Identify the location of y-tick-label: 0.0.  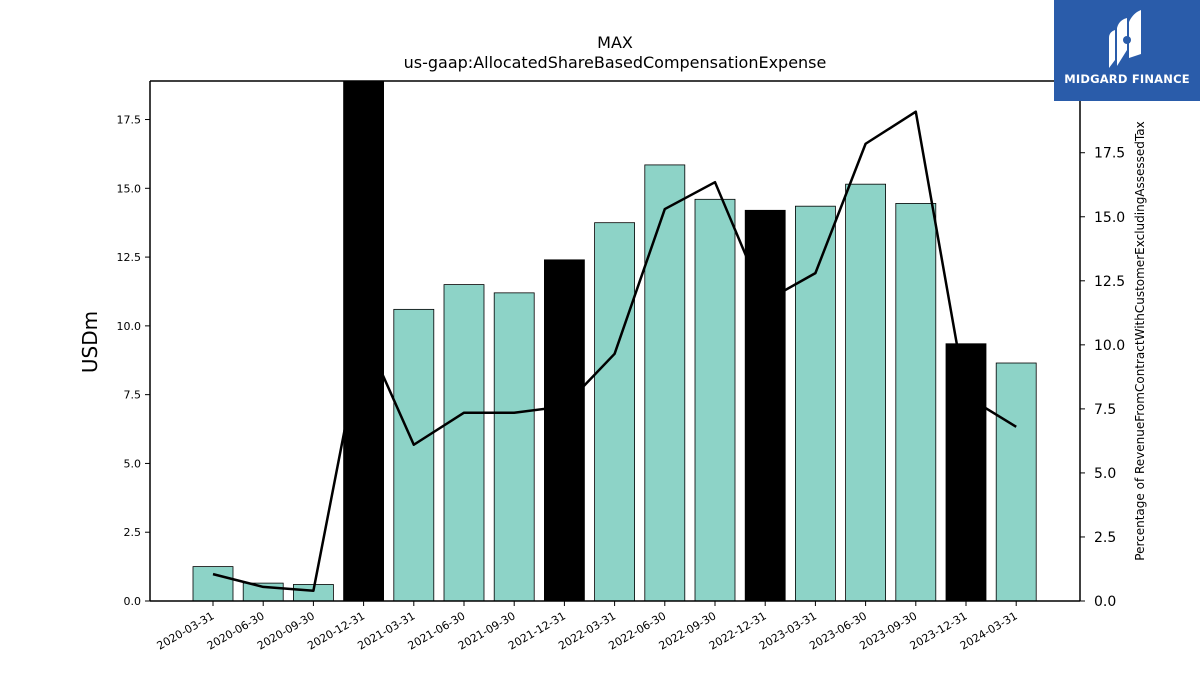
(133, 601).